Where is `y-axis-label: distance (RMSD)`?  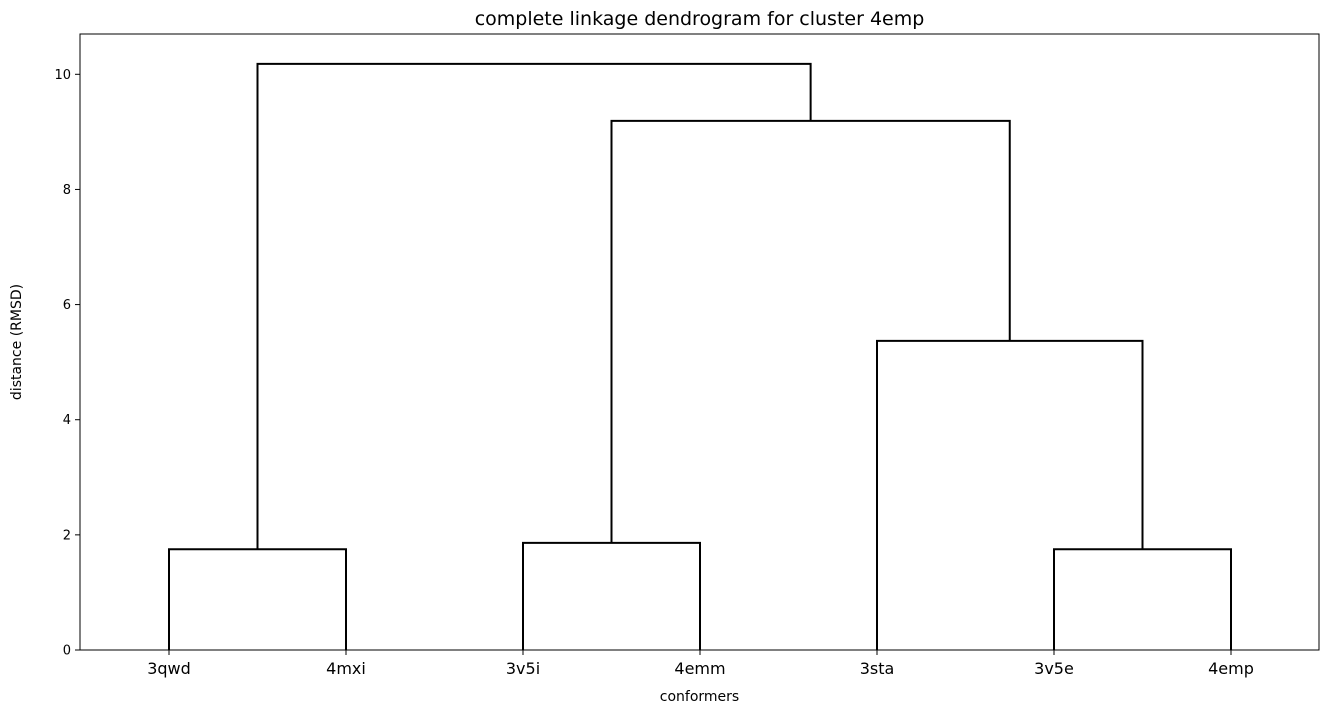
y-axis-label: distance (RMSD) is located at coordinates (17, 342).